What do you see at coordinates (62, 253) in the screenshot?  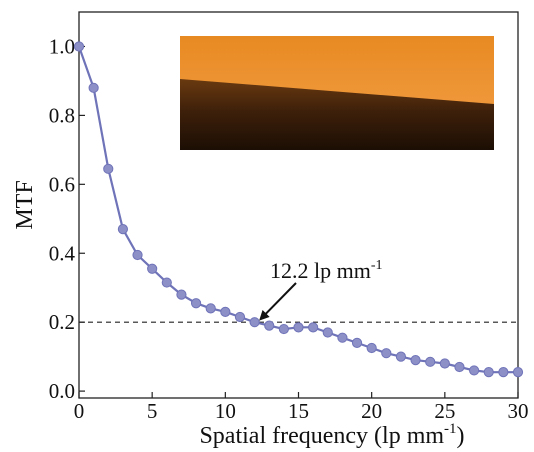 I see `y-tick-label: 0.4` at bounding box center [62, 253].